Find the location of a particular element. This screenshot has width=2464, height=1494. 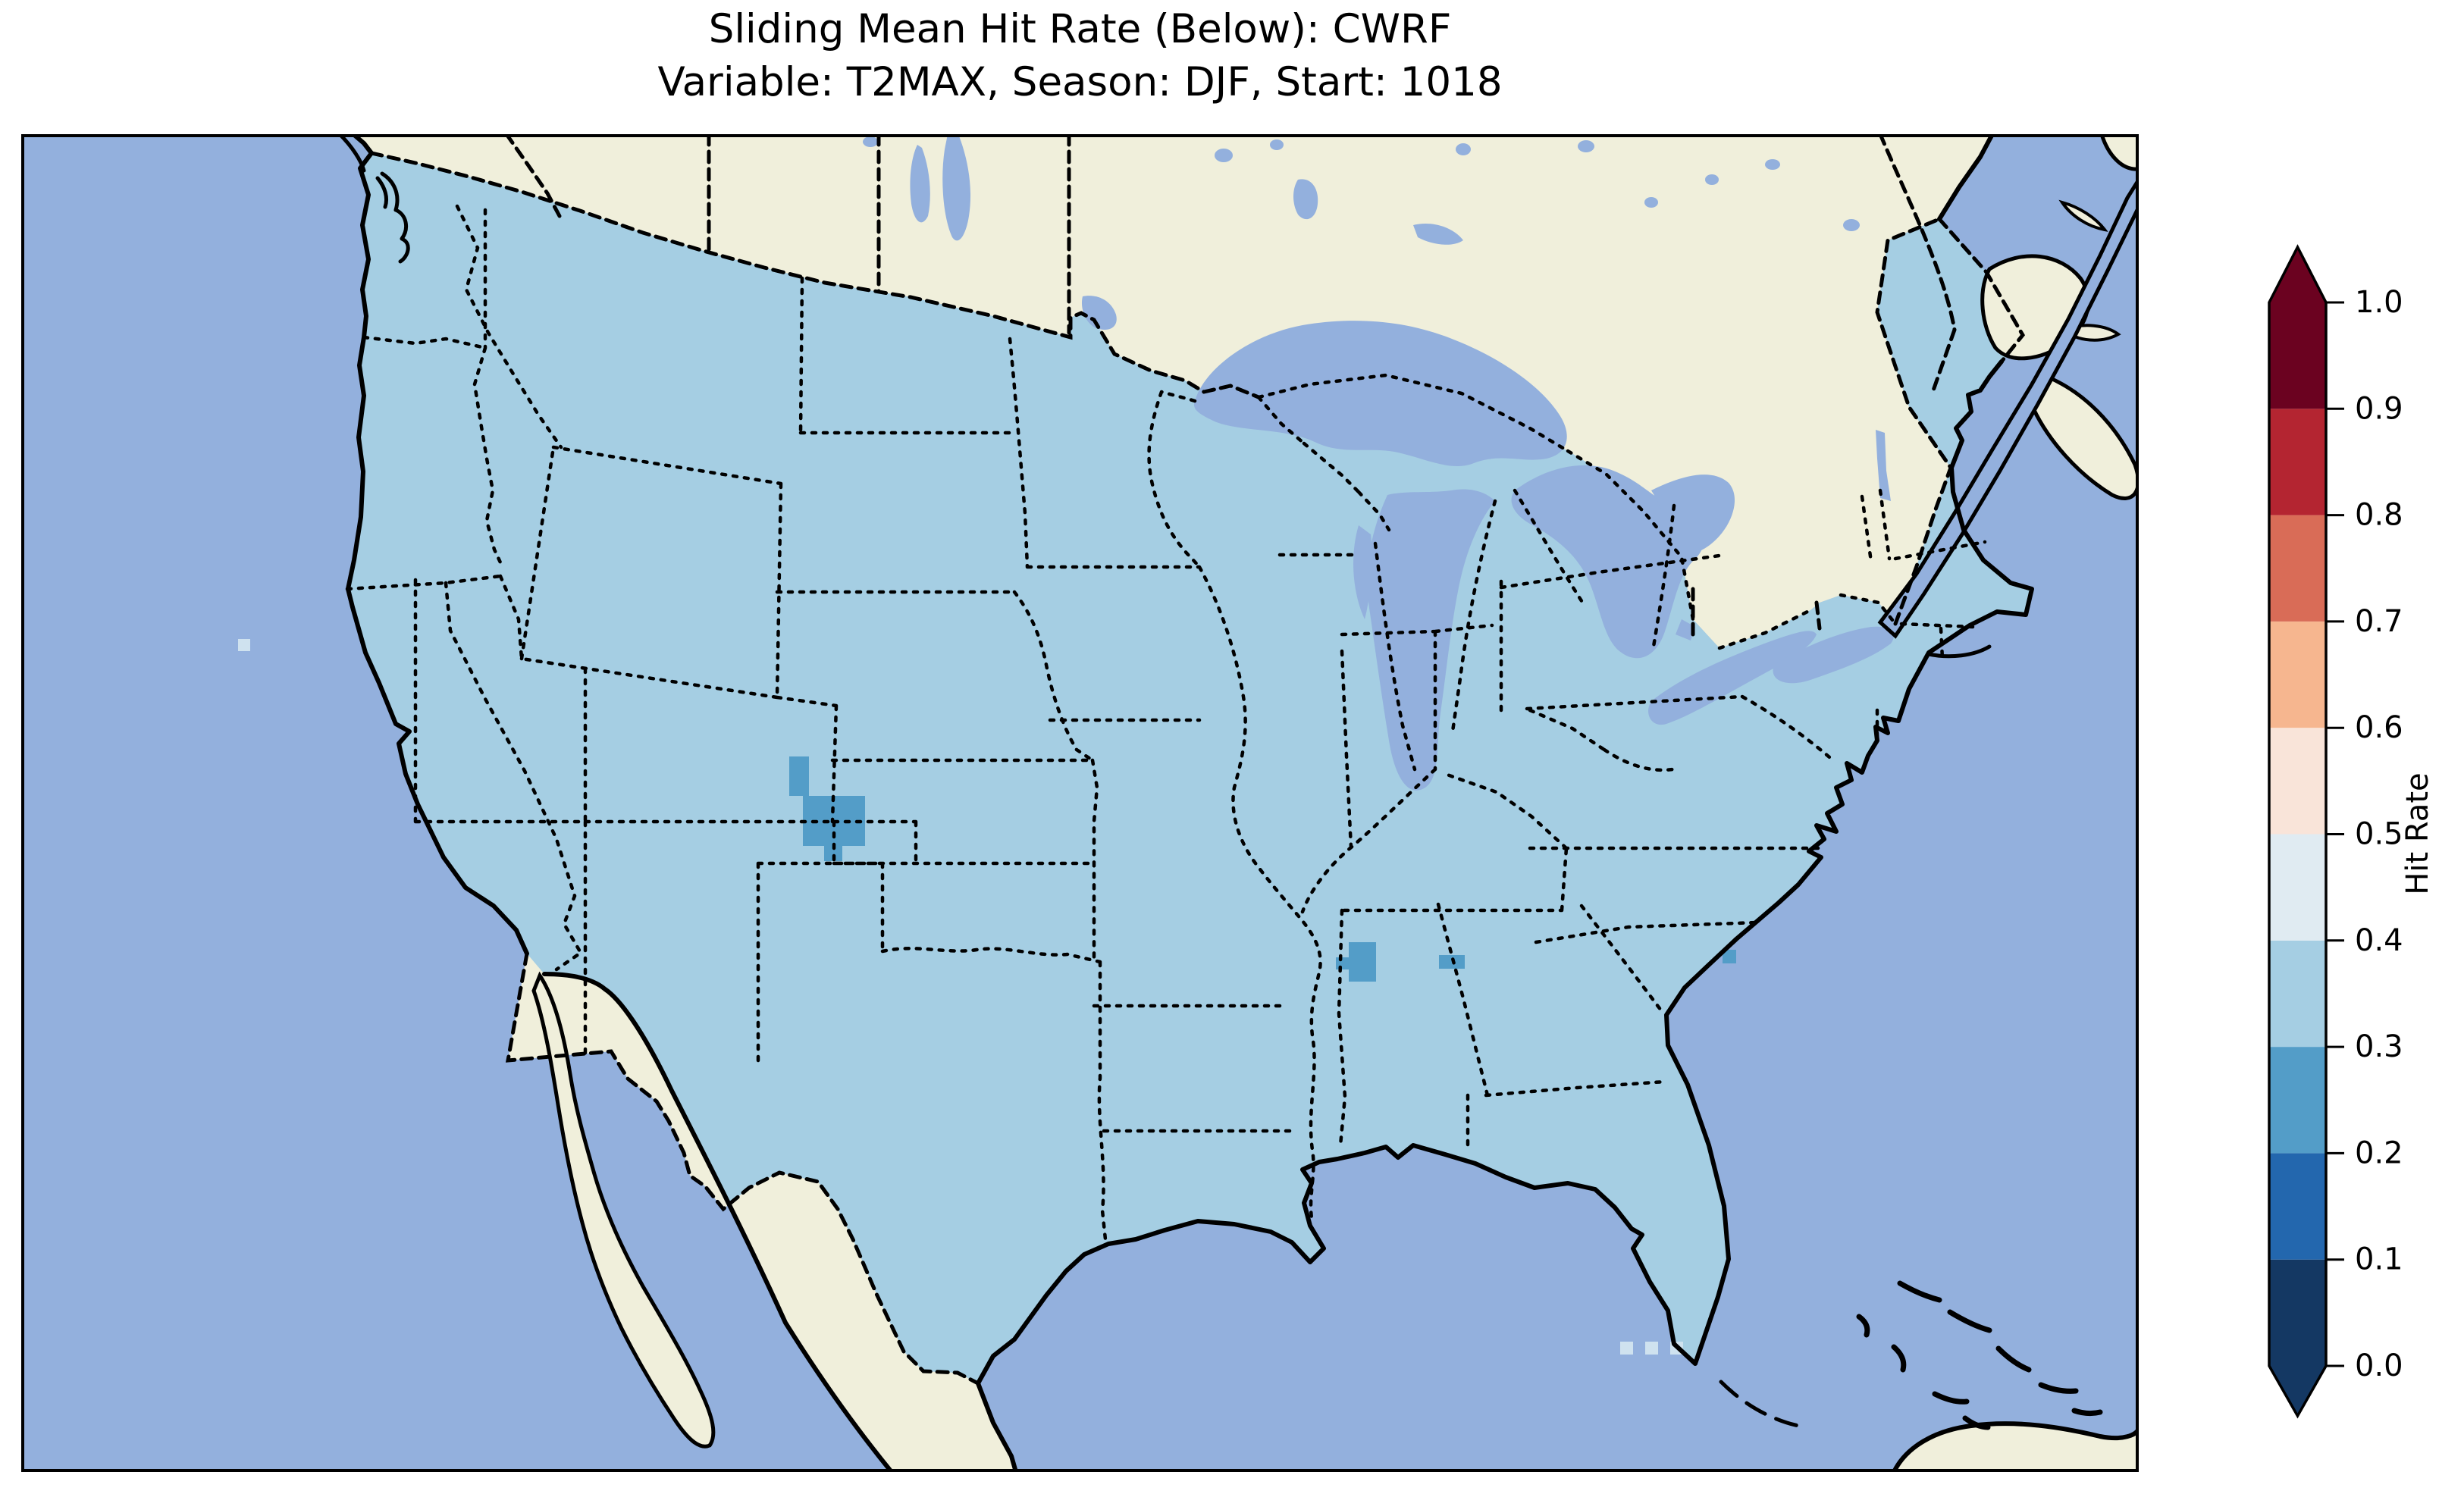

us-west-coastline is located at coordinates (438, 553).